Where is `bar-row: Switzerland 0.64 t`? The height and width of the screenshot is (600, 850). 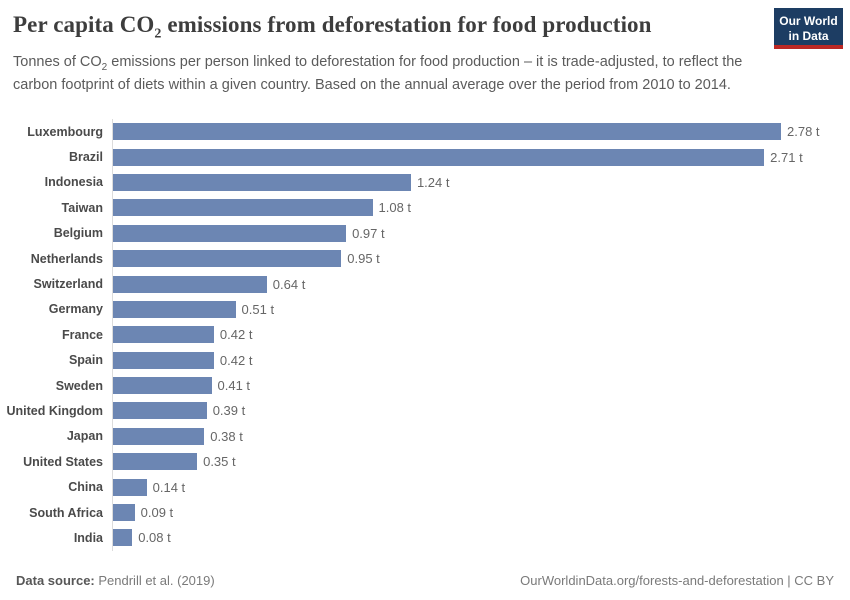 bar-row: Switzerland 0.64 t is located at coordinates (425, 284).